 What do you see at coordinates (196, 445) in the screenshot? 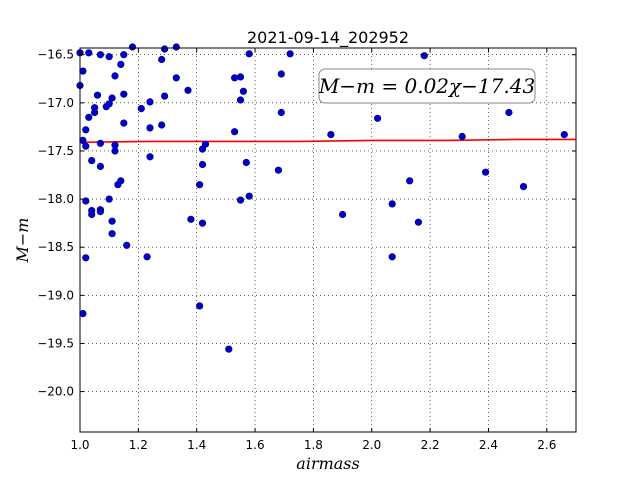
I see `x-tick-label: 1.4` at bounding box center [196, 445].